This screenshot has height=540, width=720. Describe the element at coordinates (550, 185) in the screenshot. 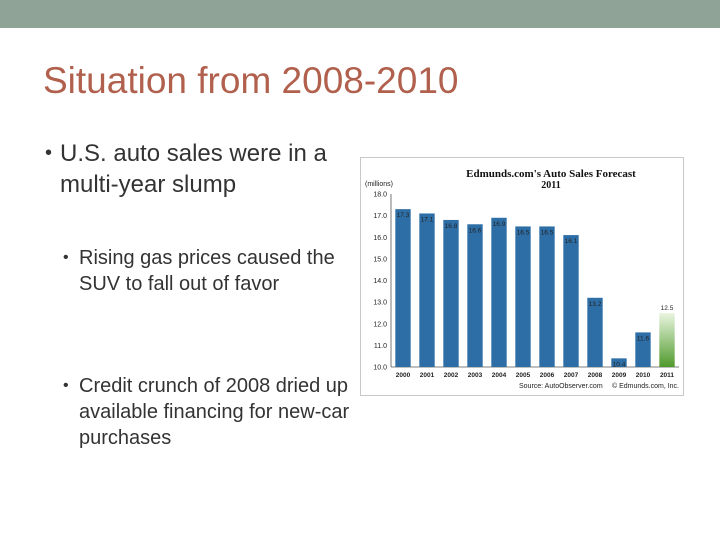

I see `chart-subtitle: 2011` at that location.